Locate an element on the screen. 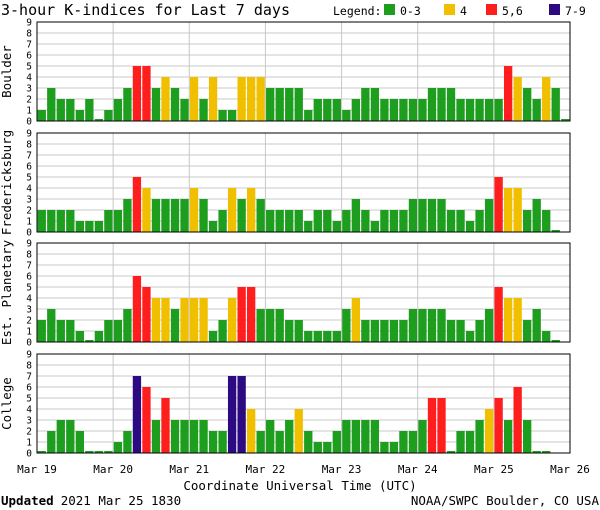  x-tick-label: Mar 26 is located at coordinates (570, 469).